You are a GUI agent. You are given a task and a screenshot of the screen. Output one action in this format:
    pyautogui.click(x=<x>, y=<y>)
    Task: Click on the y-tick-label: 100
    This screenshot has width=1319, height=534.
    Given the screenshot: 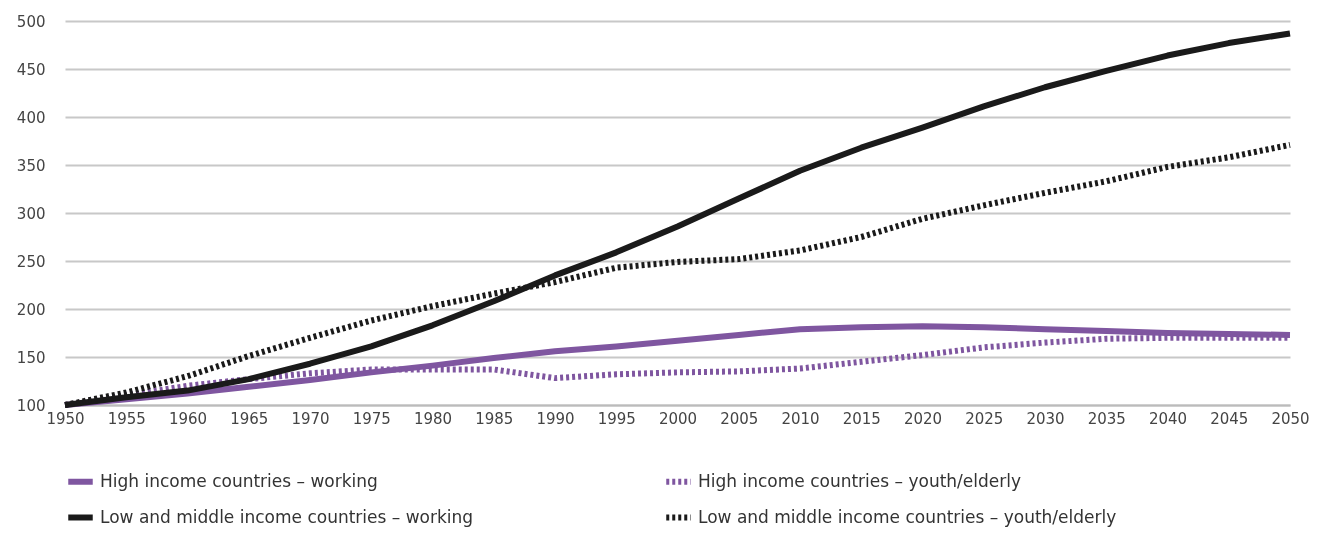 What is the action you would take?
    pyautogui.click(x=31, y=405)
    